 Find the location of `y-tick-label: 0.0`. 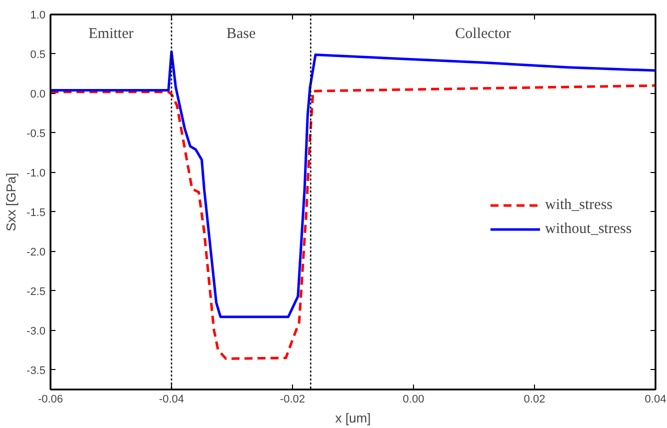

y-tick-label: 0.0 is located at coordinates (38, 94).